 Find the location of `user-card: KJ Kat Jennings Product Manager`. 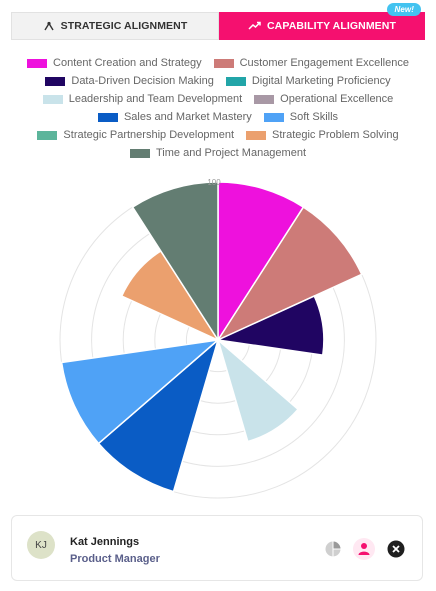

user-card: KJ Kat Jennings Product Manager is located at coordinates (217, 548).